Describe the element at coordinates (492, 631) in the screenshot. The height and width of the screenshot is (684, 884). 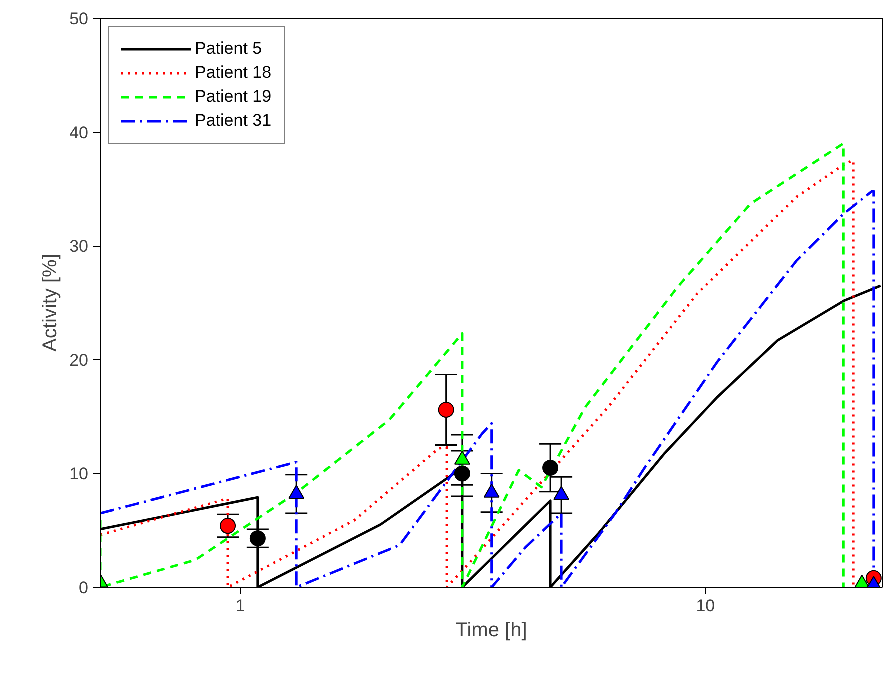
I see `x-axis-title: Time [h]` at that location.